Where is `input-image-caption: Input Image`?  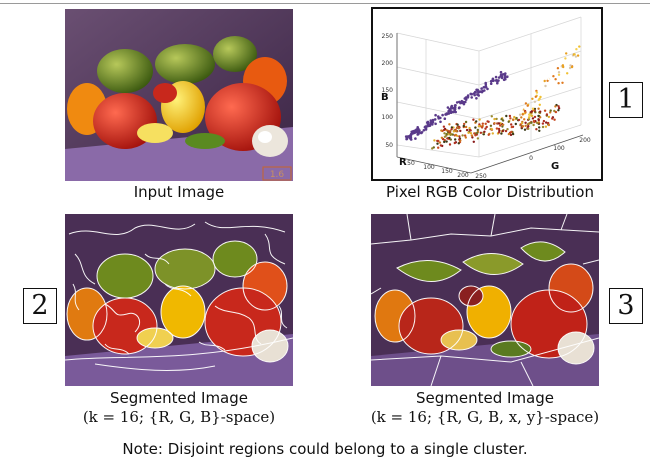 input-image-caption: Input Image is located at coordinates (179, 192).